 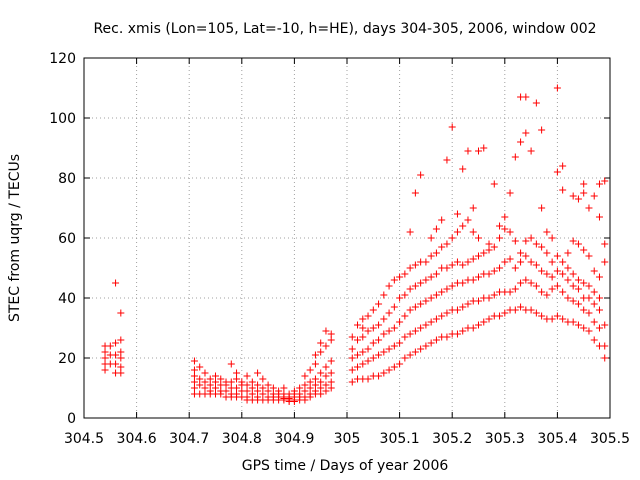 What do you see at coordinates (242, 439) in the screenshot?
I see `x-tick-label: 304.8` at bounding box center [242, 439].